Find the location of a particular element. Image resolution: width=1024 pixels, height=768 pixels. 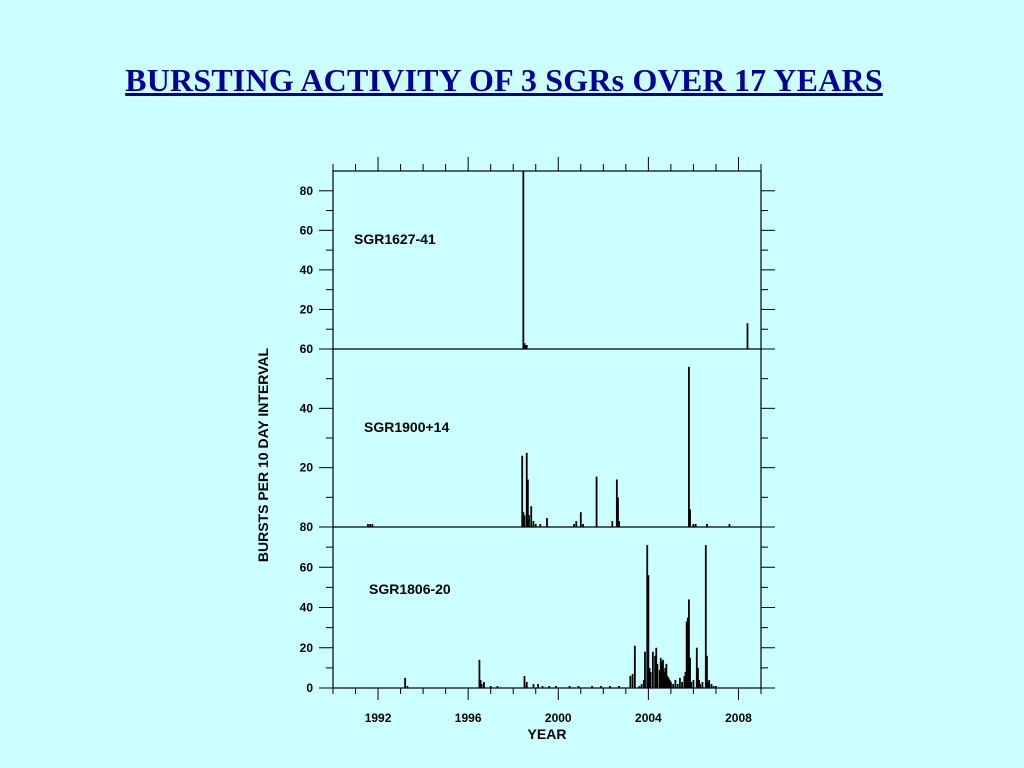

x-tick-label: 2008 is located at coordinates (738, 718).